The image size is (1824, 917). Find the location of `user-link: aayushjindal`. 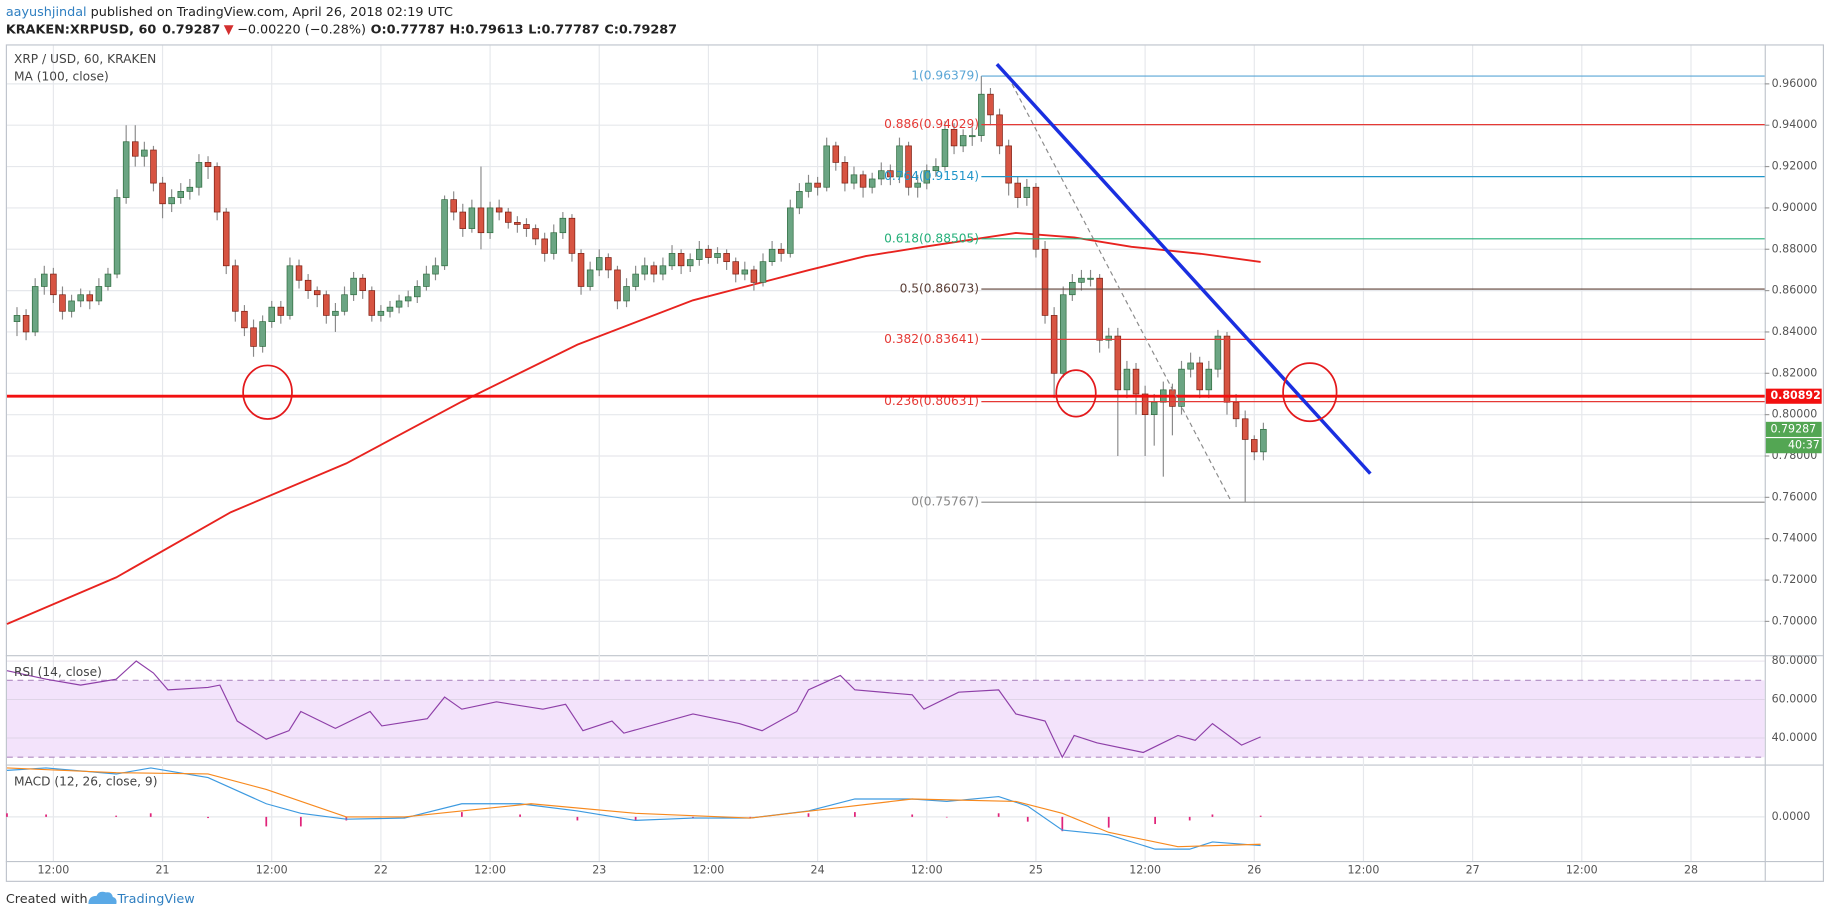

user-link: aayushjindal is located at coordinates (46, 11).